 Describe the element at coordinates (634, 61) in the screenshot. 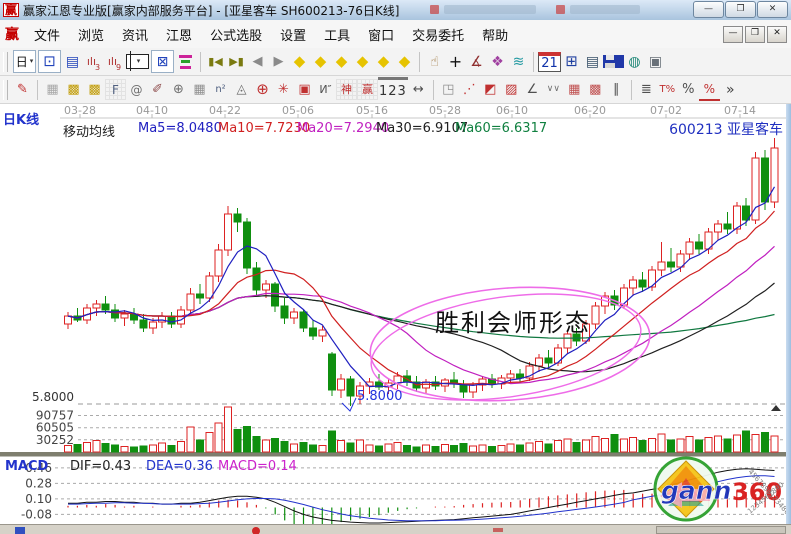

I see `web-link-icon: ◍` at that location.